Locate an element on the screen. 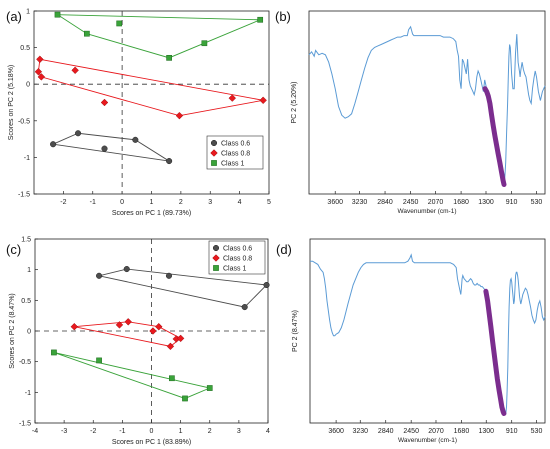  x-tick-label: 5 is located at coordinates (269, 202).